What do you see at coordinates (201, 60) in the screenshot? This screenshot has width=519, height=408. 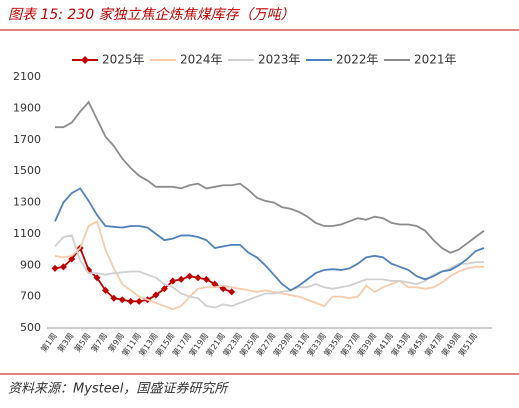 I see `legend-label: 2024年` at bounding box center [201, 60].